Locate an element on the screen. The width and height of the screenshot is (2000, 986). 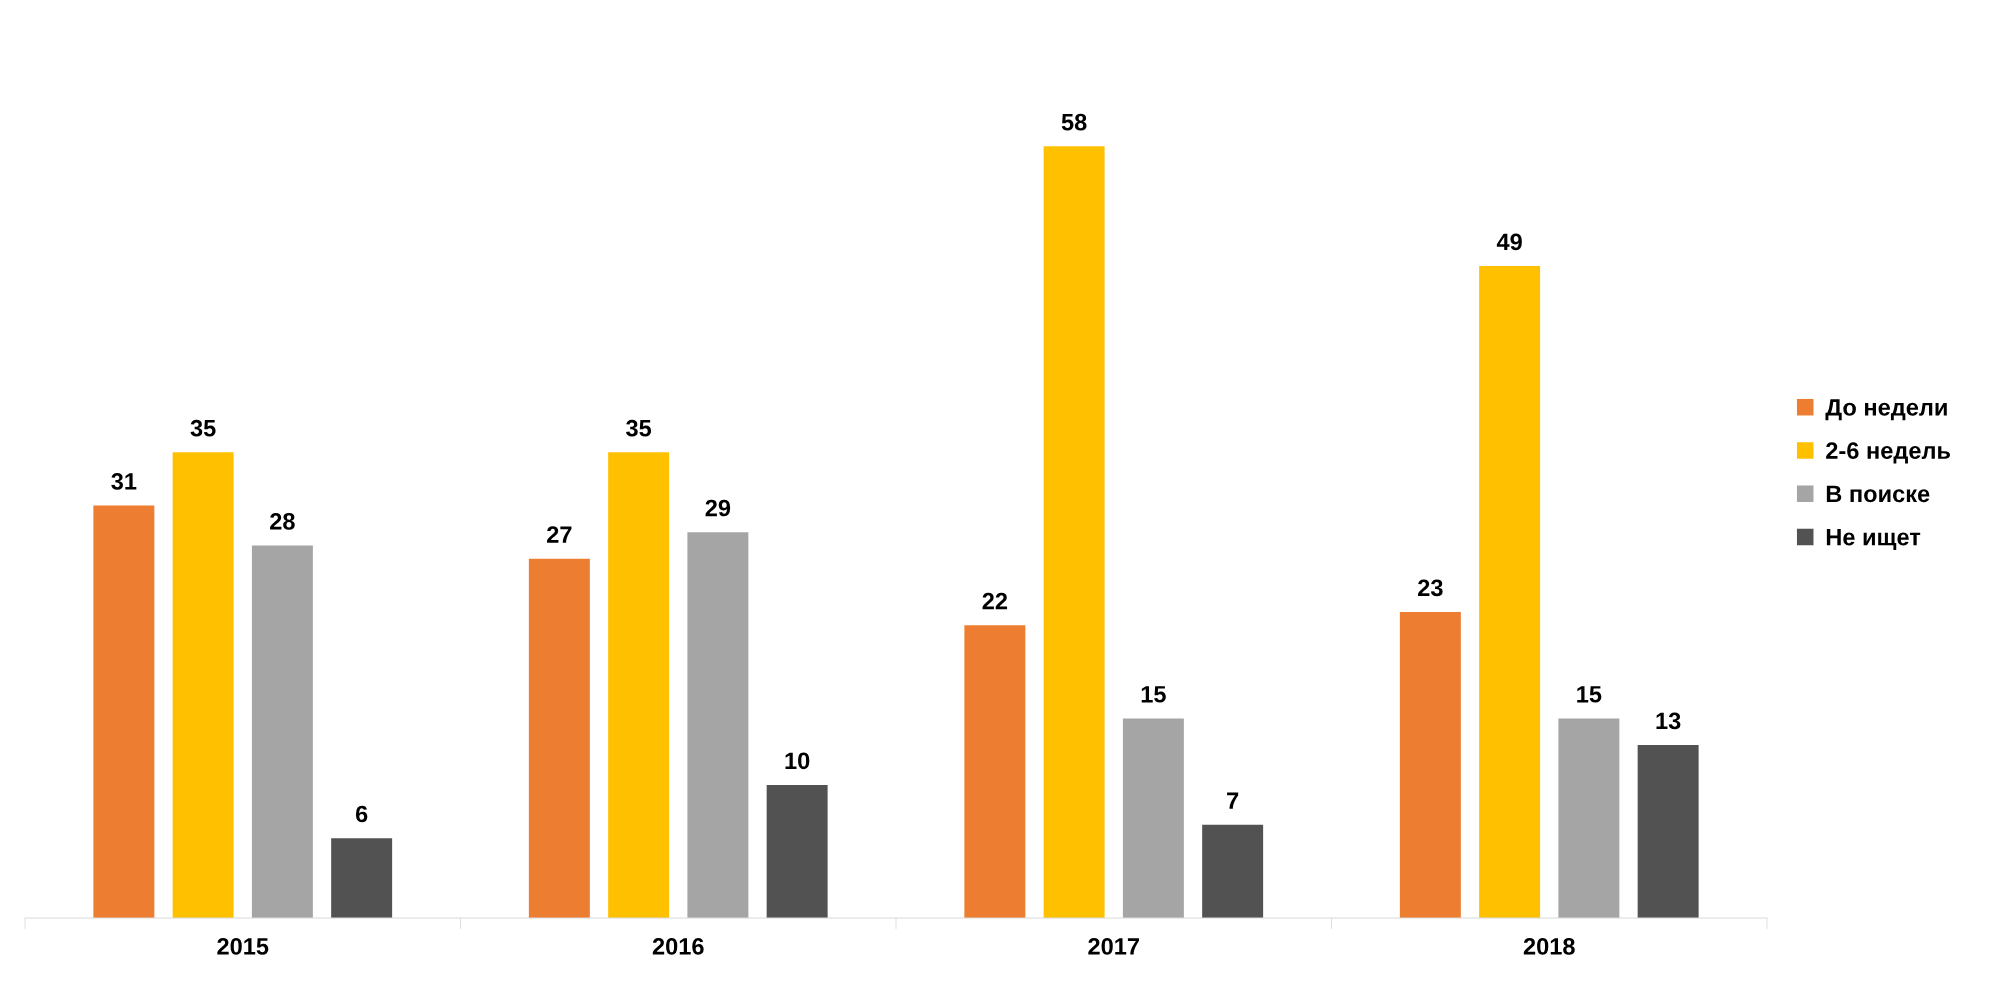
data-label: 23 is located at coordinates (1430, 588).